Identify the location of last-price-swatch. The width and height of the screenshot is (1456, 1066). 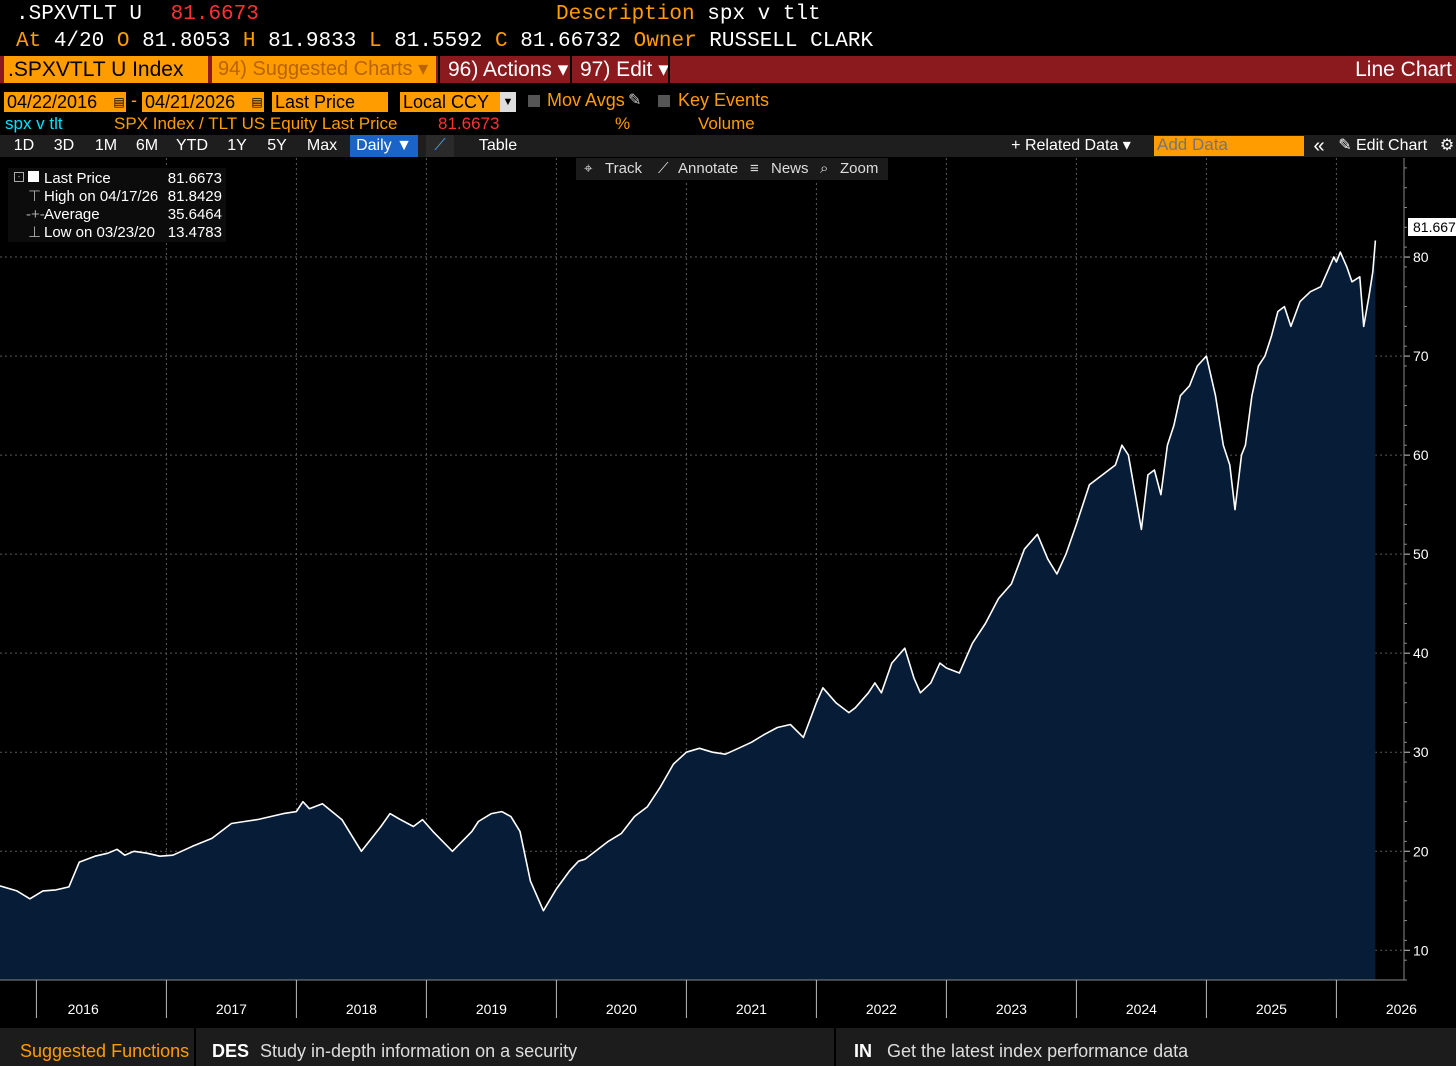
(33, 176).